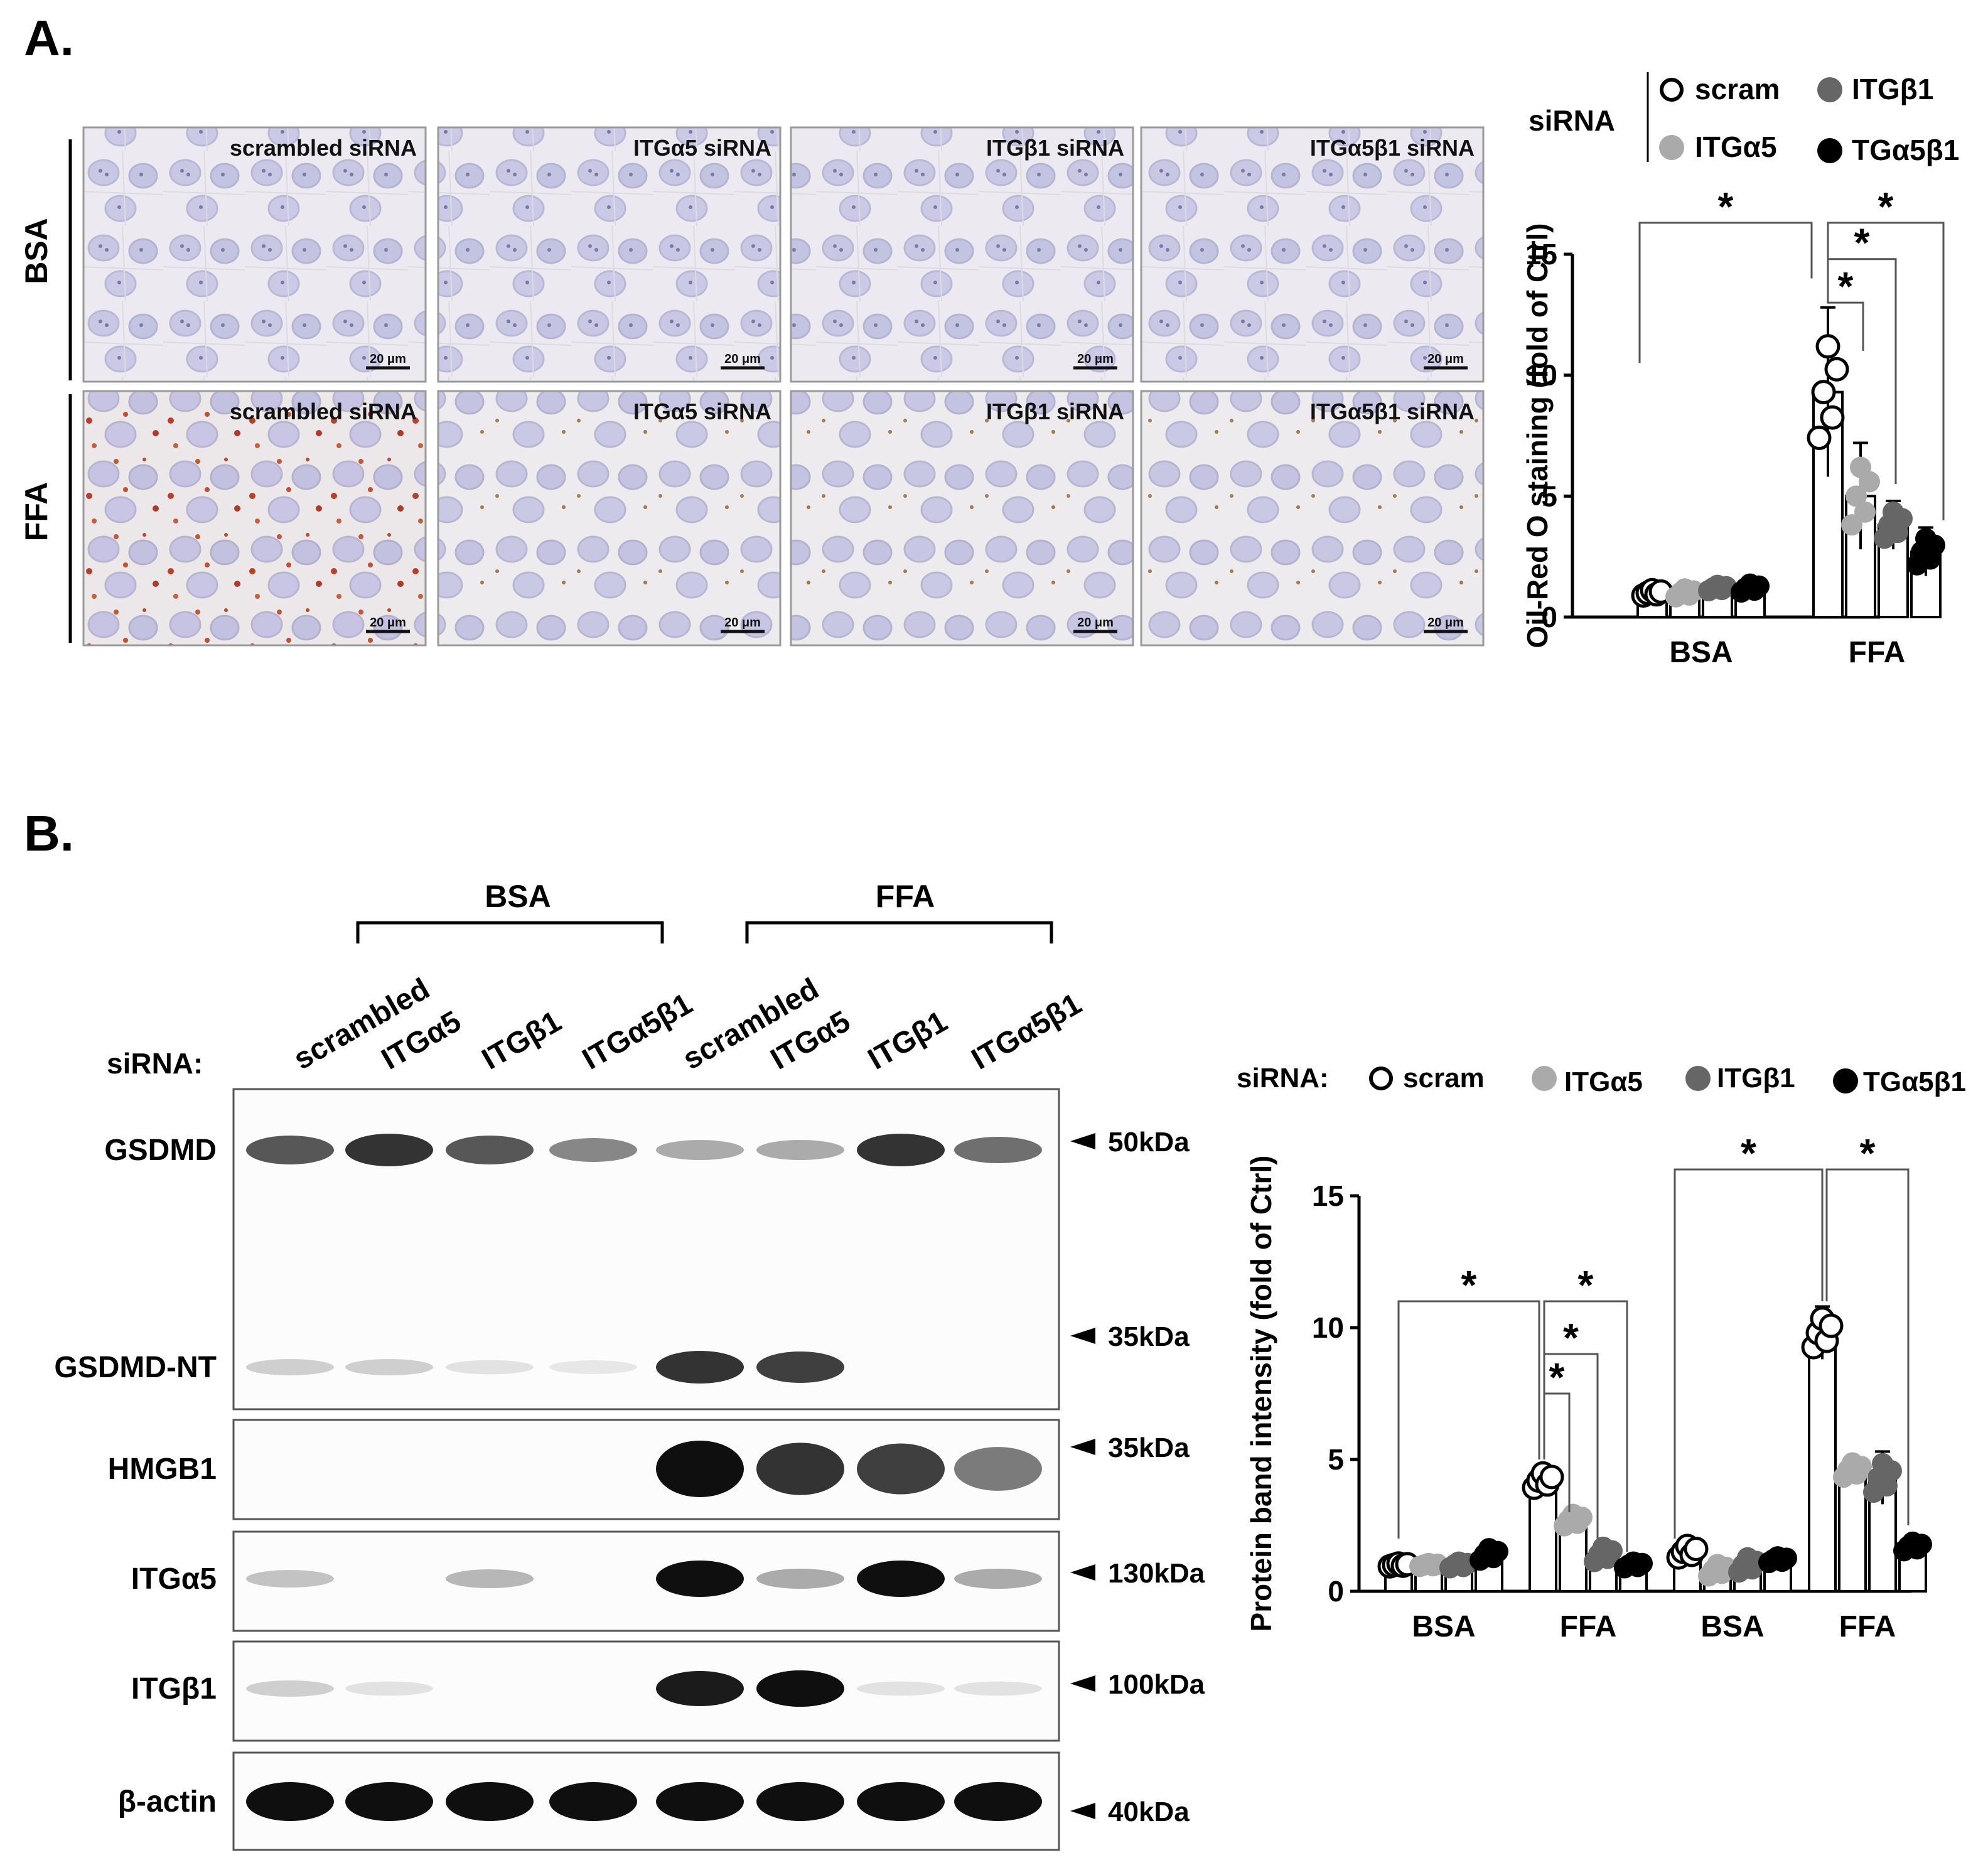 The width and height of the screenshot is (1988, 1870). I want to click on blot-label: GSDMD, so click(160, 1150).